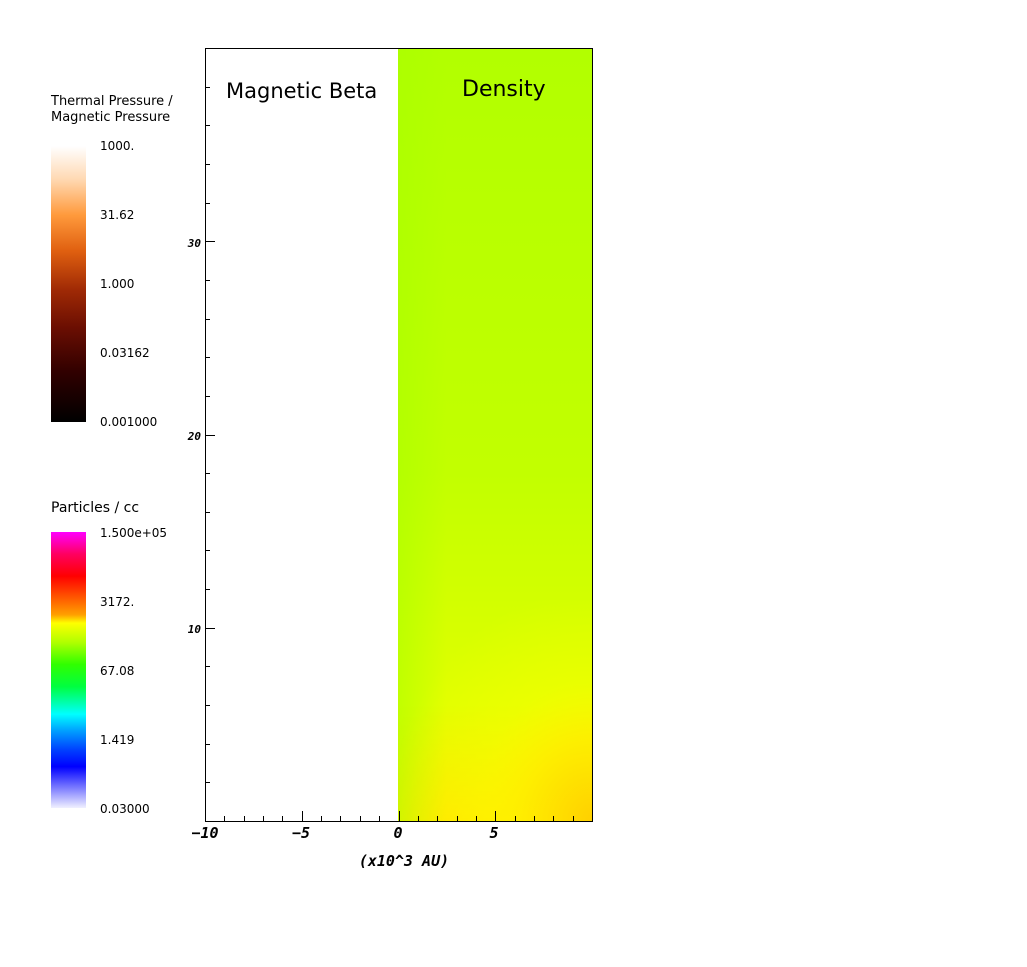 The image size is (1027, 967). Describe the element at coordinates (129, 422) in the screenshot. I see `colorbar-beta-label: 0.001000` at that location.